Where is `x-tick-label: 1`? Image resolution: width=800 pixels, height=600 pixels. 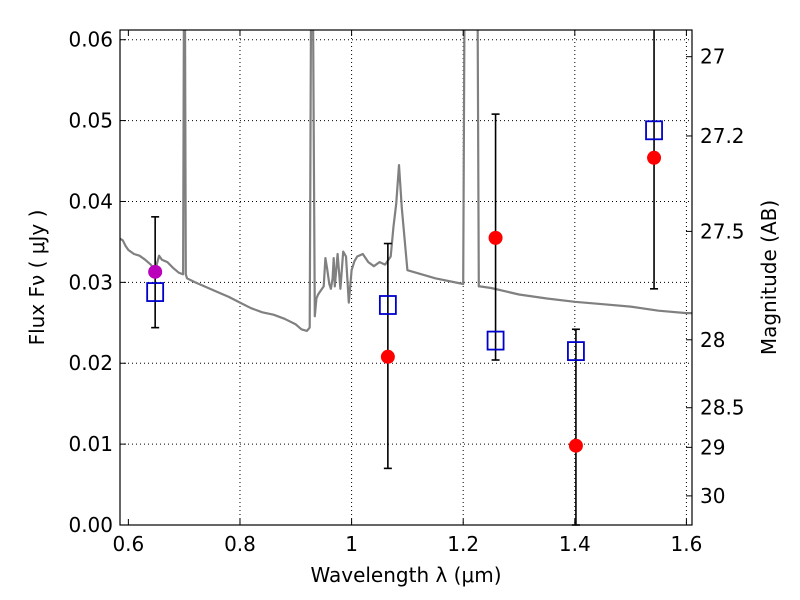 x-tick-label: 1 is located at coordinates (351, 544).